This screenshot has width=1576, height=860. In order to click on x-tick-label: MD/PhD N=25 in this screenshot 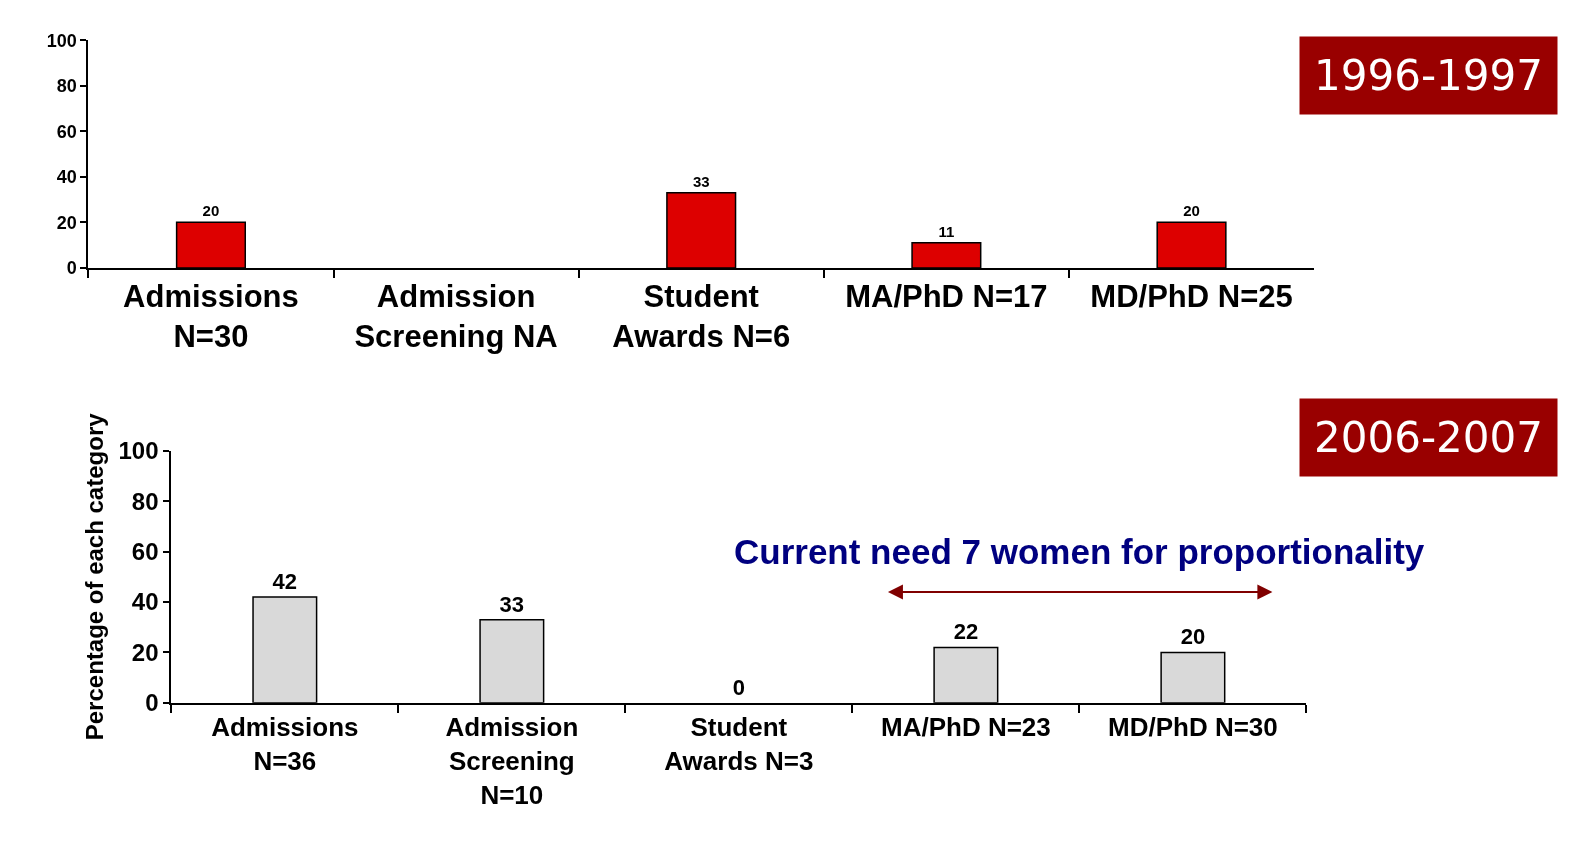, I will do `click(1191, 297)`.